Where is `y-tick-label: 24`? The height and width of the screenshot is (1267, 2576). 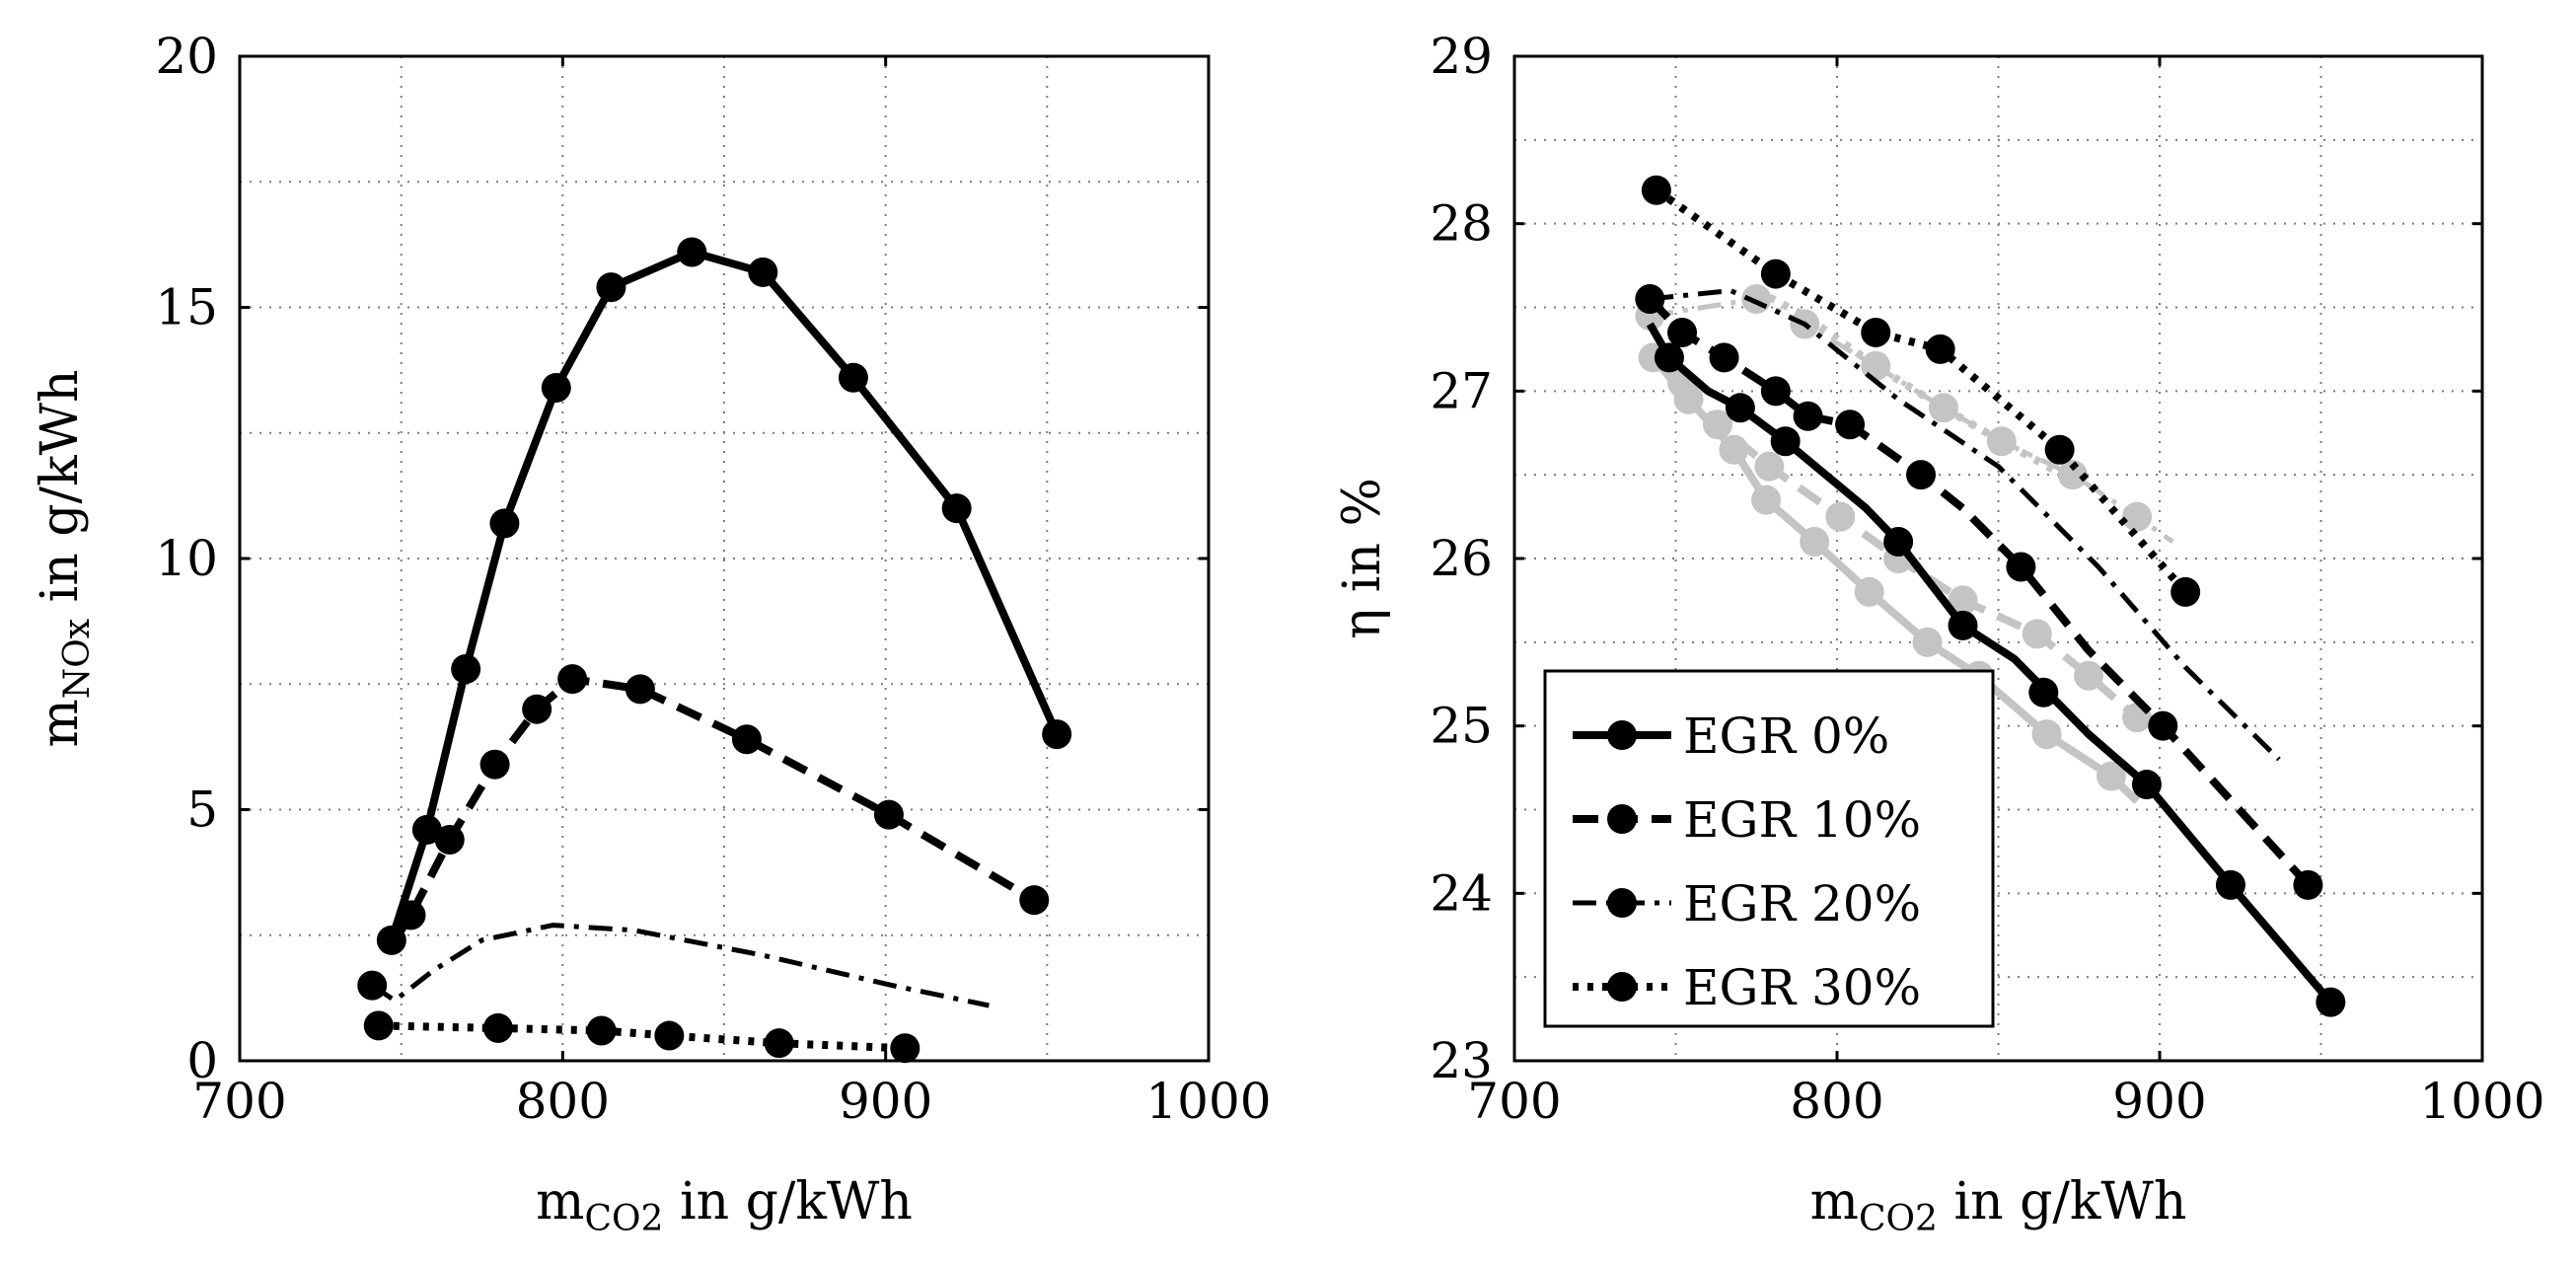
y-tick-label: 24 is located at coordinates (1461, 893).